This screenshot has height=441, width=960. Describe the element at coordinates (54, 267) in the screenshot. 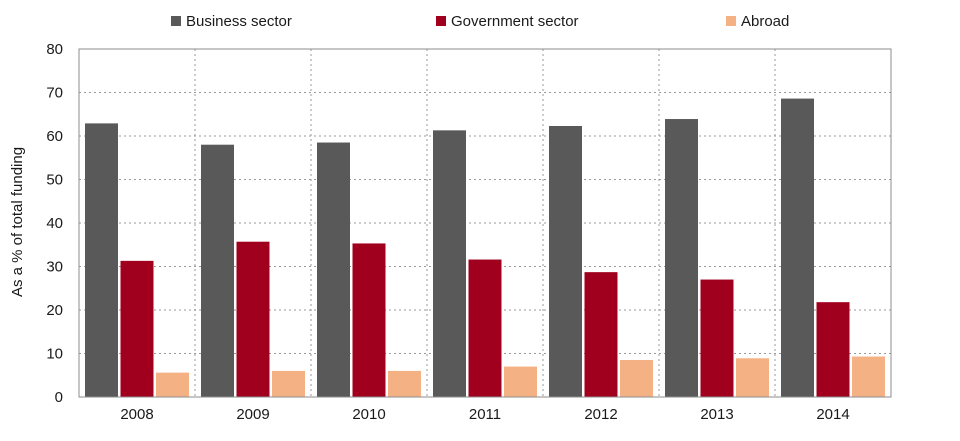

I see `y-tick-label: 30` at that location.